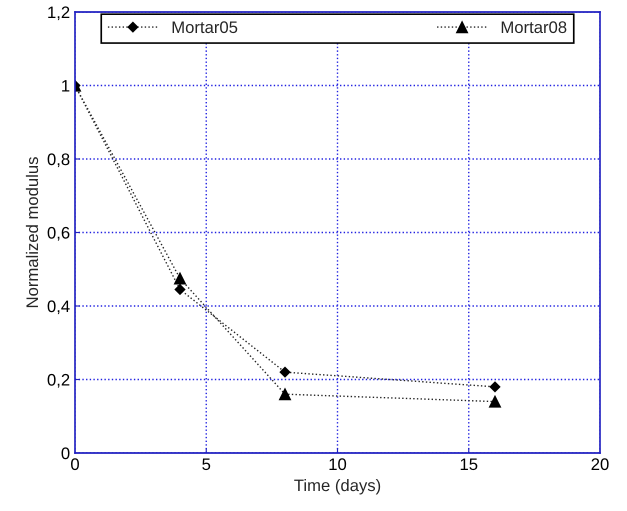 This screenshot has height=511, width=627. I want to click on y-axis-title: Normalized modulus, so click(32, 232).